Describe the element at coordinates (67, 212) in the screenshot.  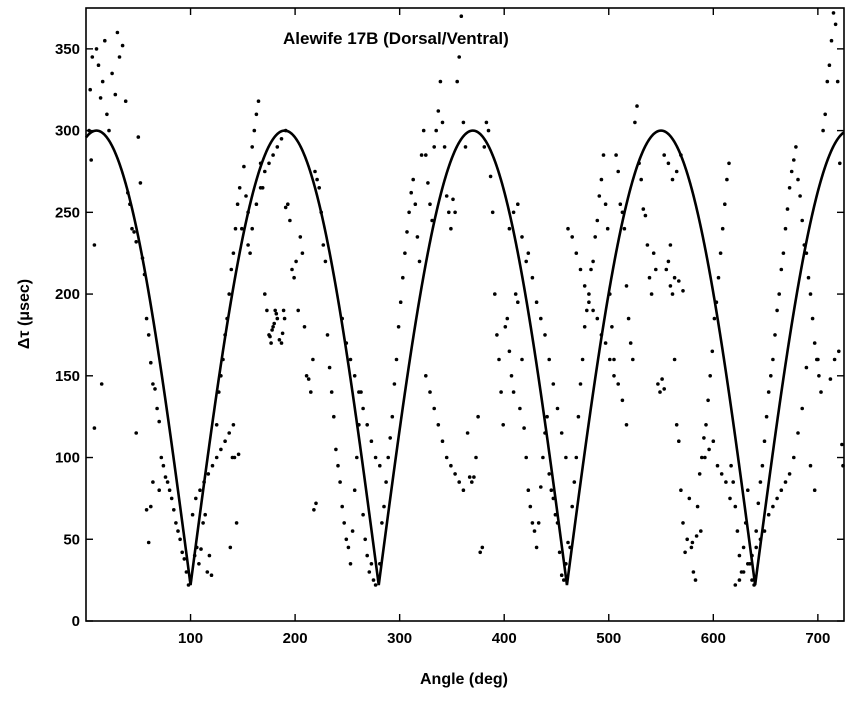
I see `y-tick-label: 250` at that location.